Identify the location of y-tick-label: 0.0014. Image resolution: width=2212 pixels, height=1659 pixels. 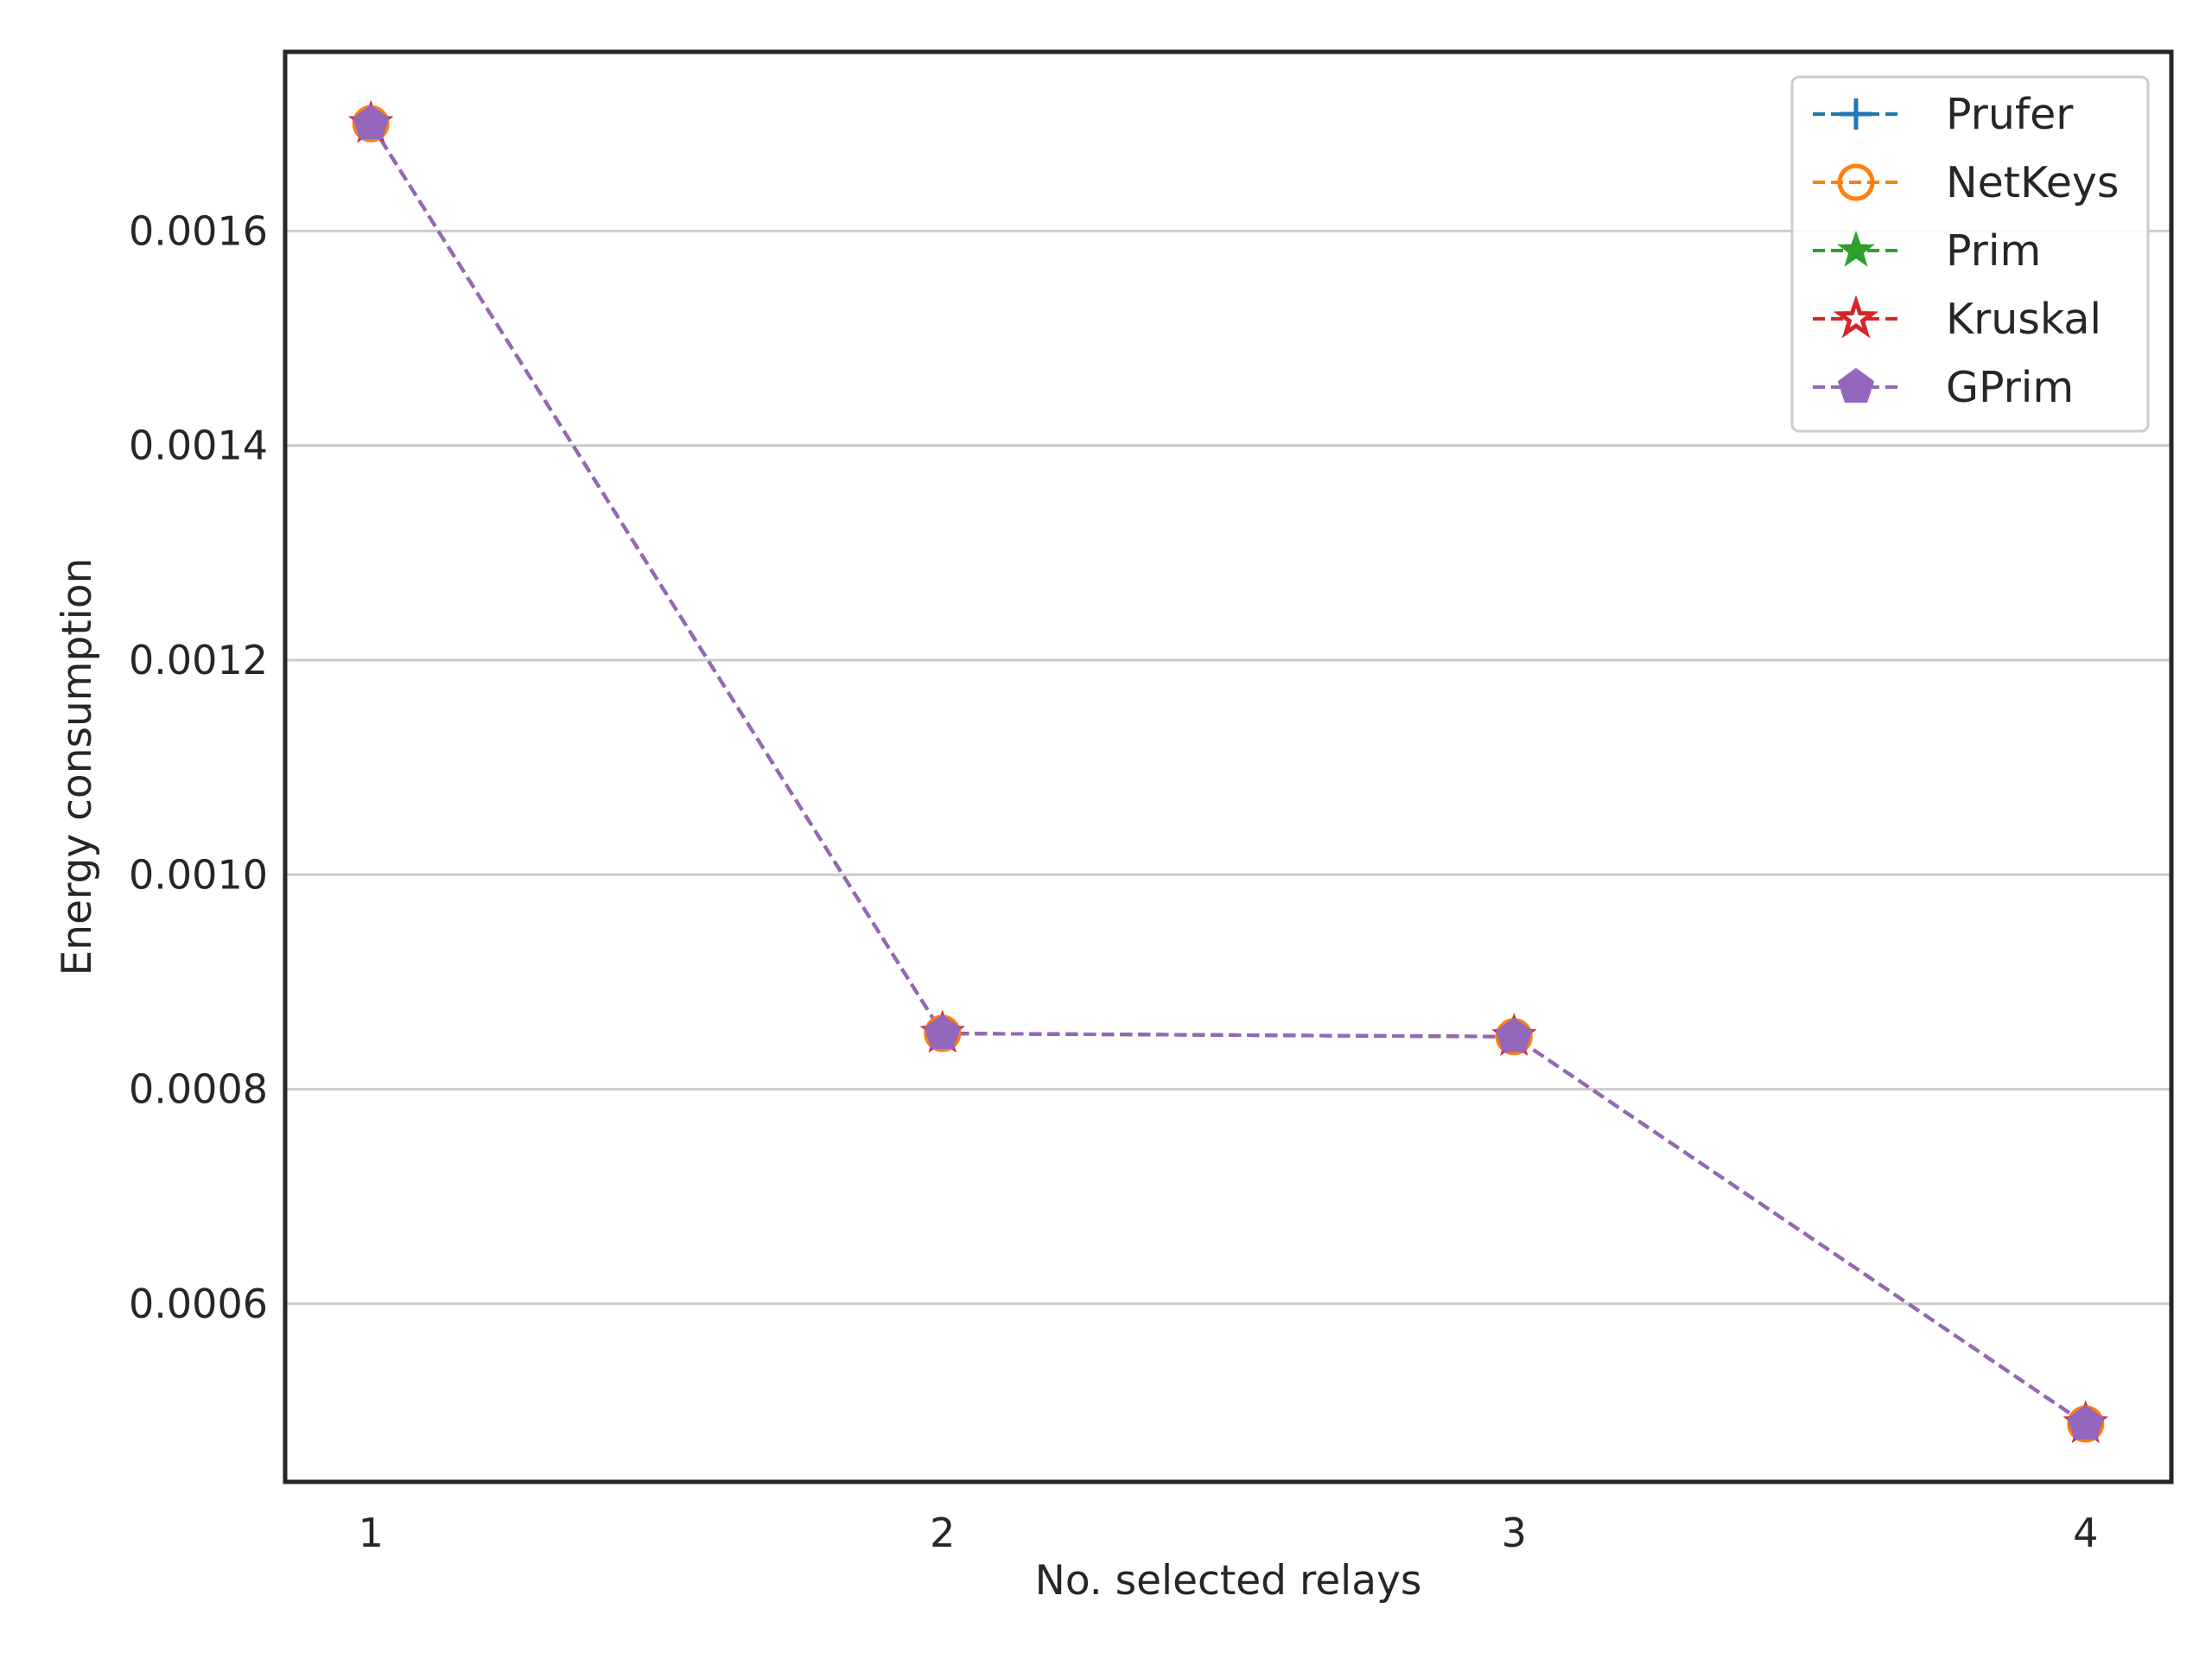
(198, 446).